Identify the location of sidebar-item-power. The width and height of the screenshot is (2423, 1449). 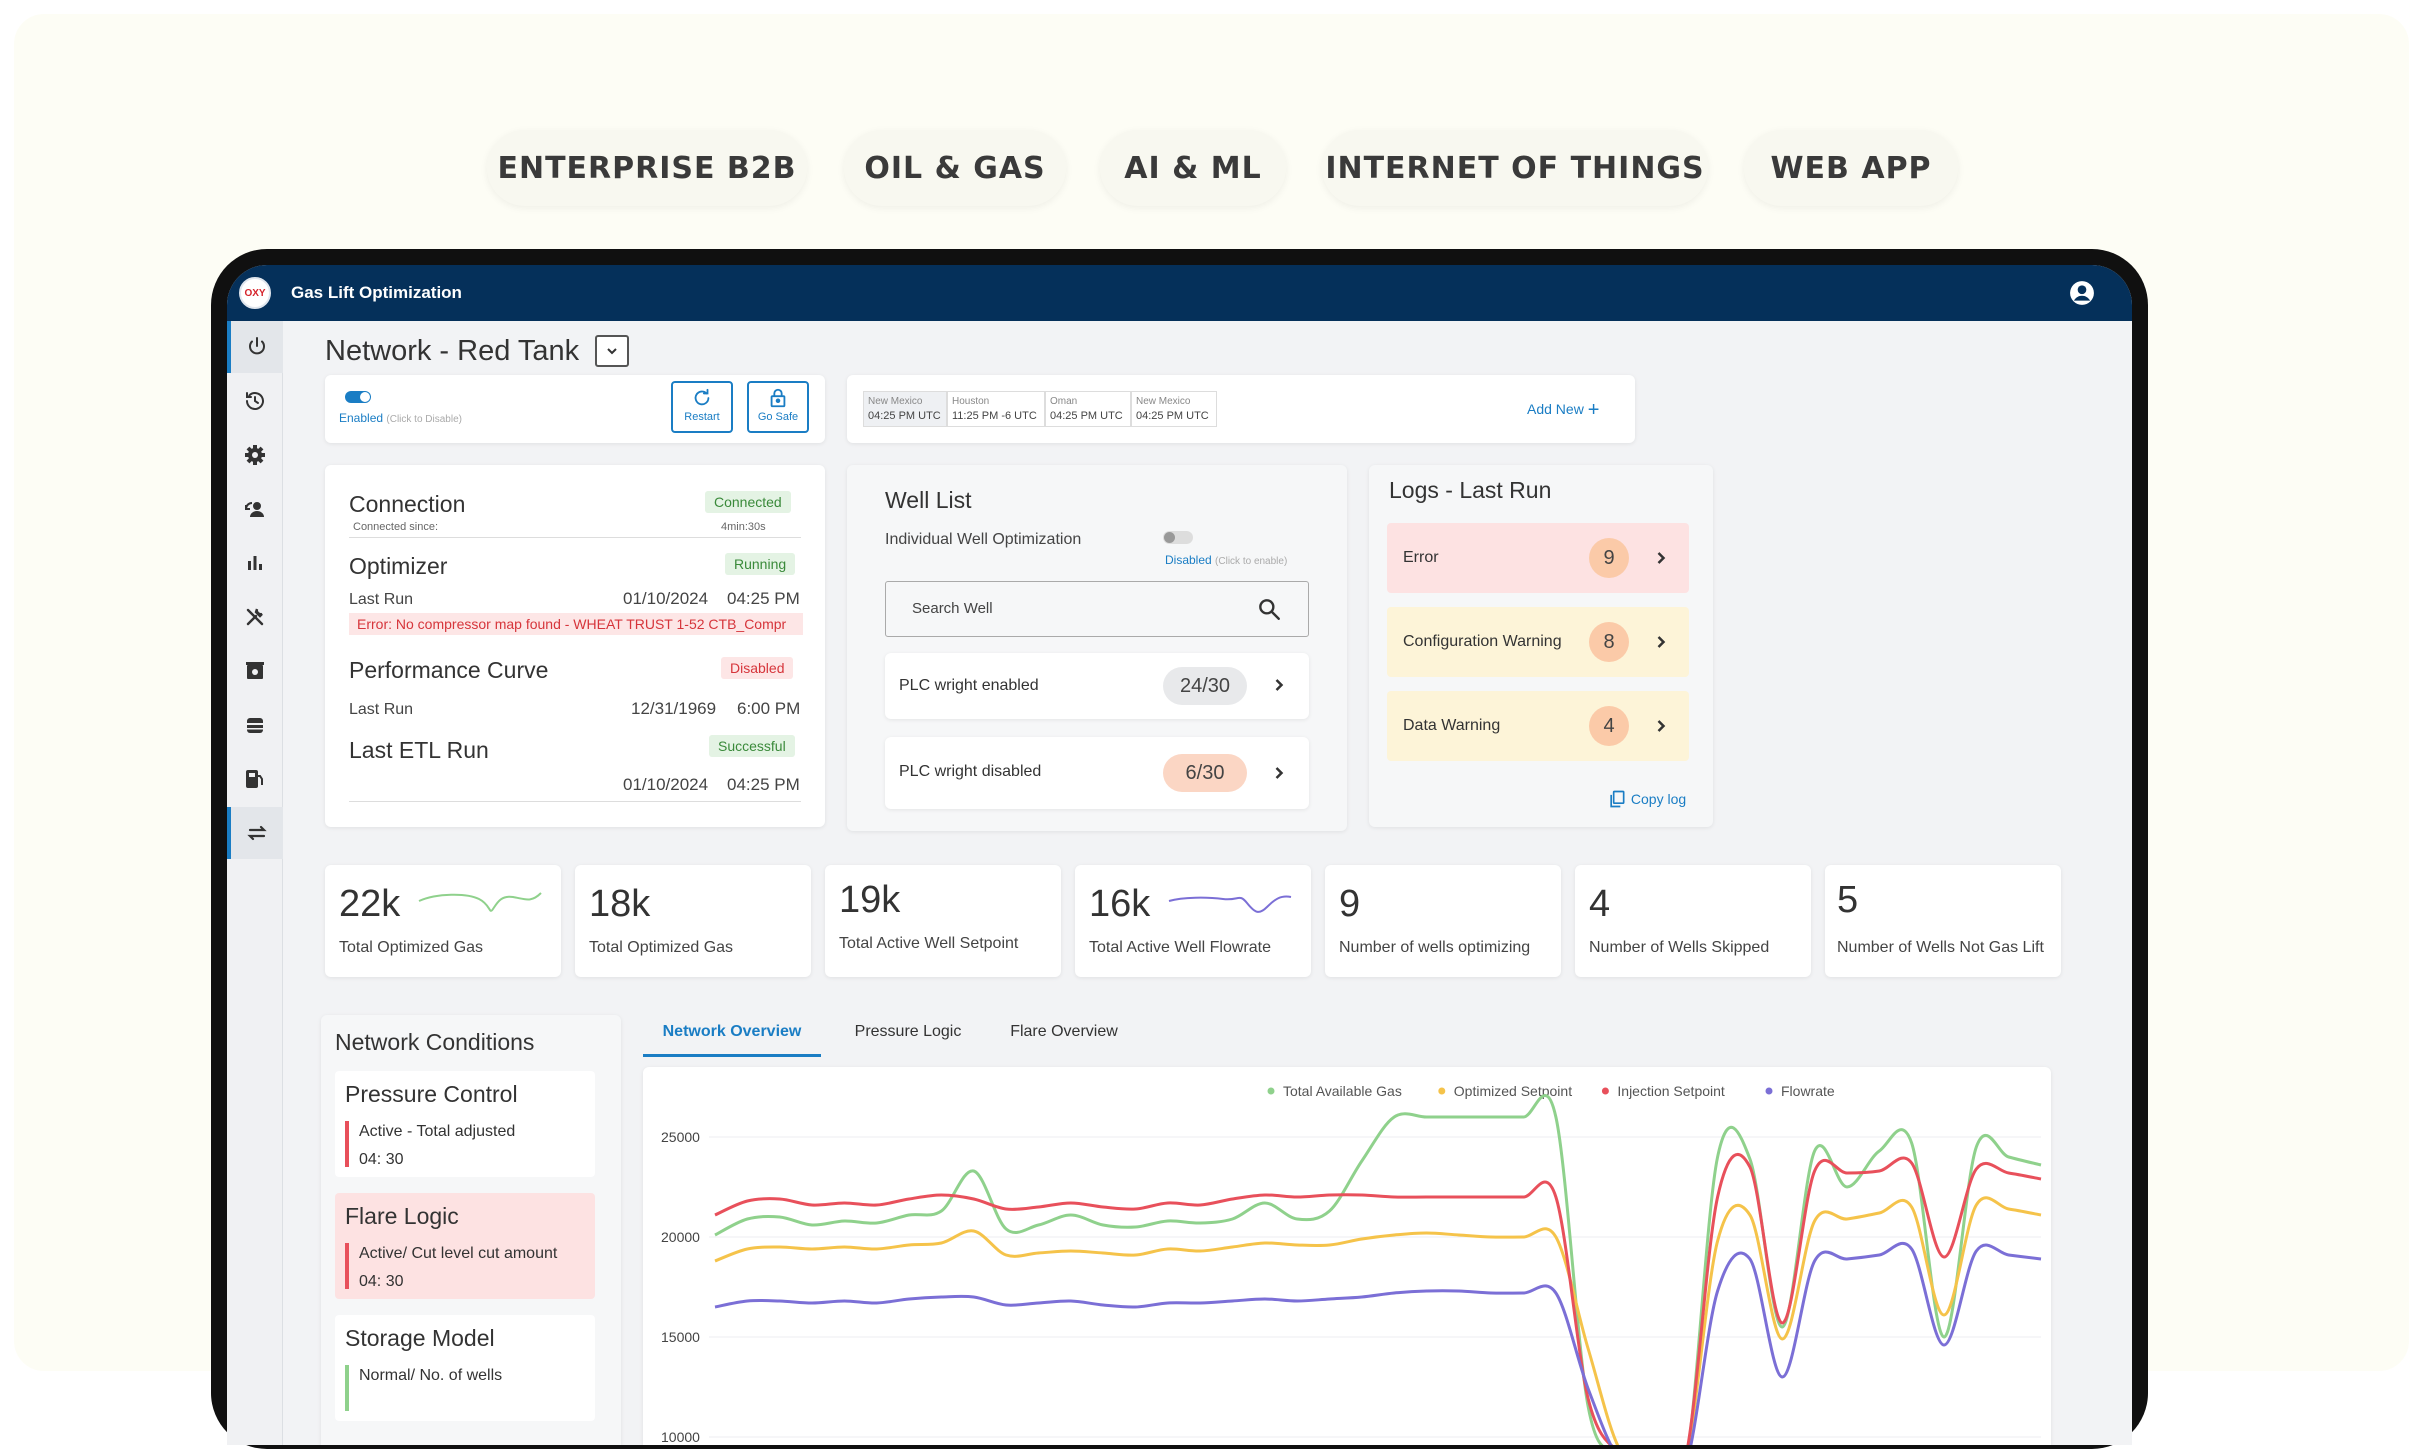
(255, 347).